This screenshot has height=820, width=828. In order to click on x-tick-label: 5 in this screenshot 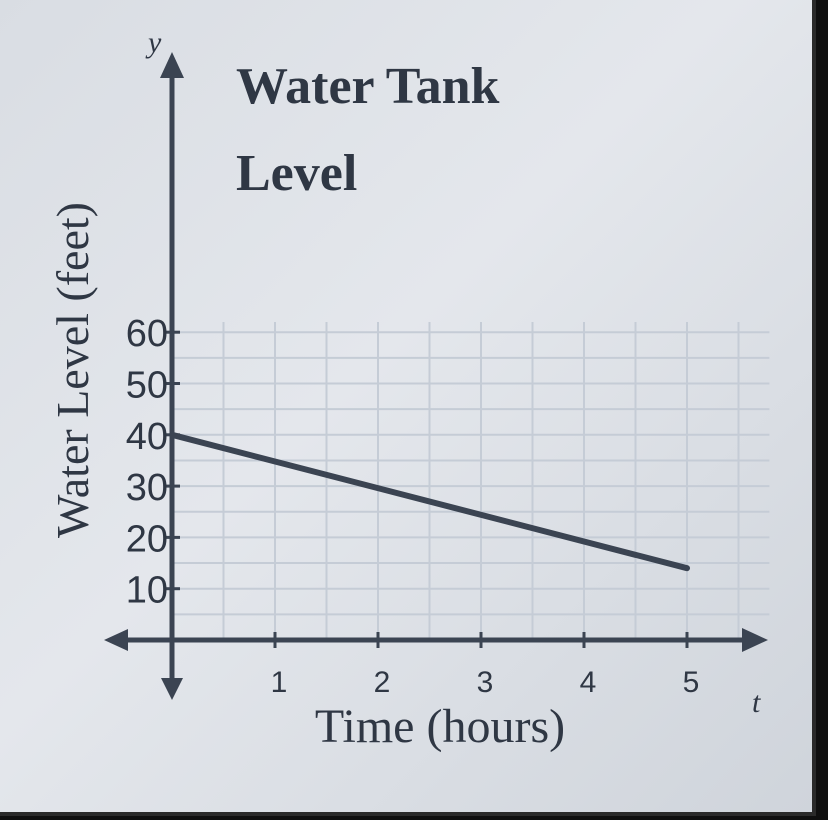, I will do `click(691, 682)`.